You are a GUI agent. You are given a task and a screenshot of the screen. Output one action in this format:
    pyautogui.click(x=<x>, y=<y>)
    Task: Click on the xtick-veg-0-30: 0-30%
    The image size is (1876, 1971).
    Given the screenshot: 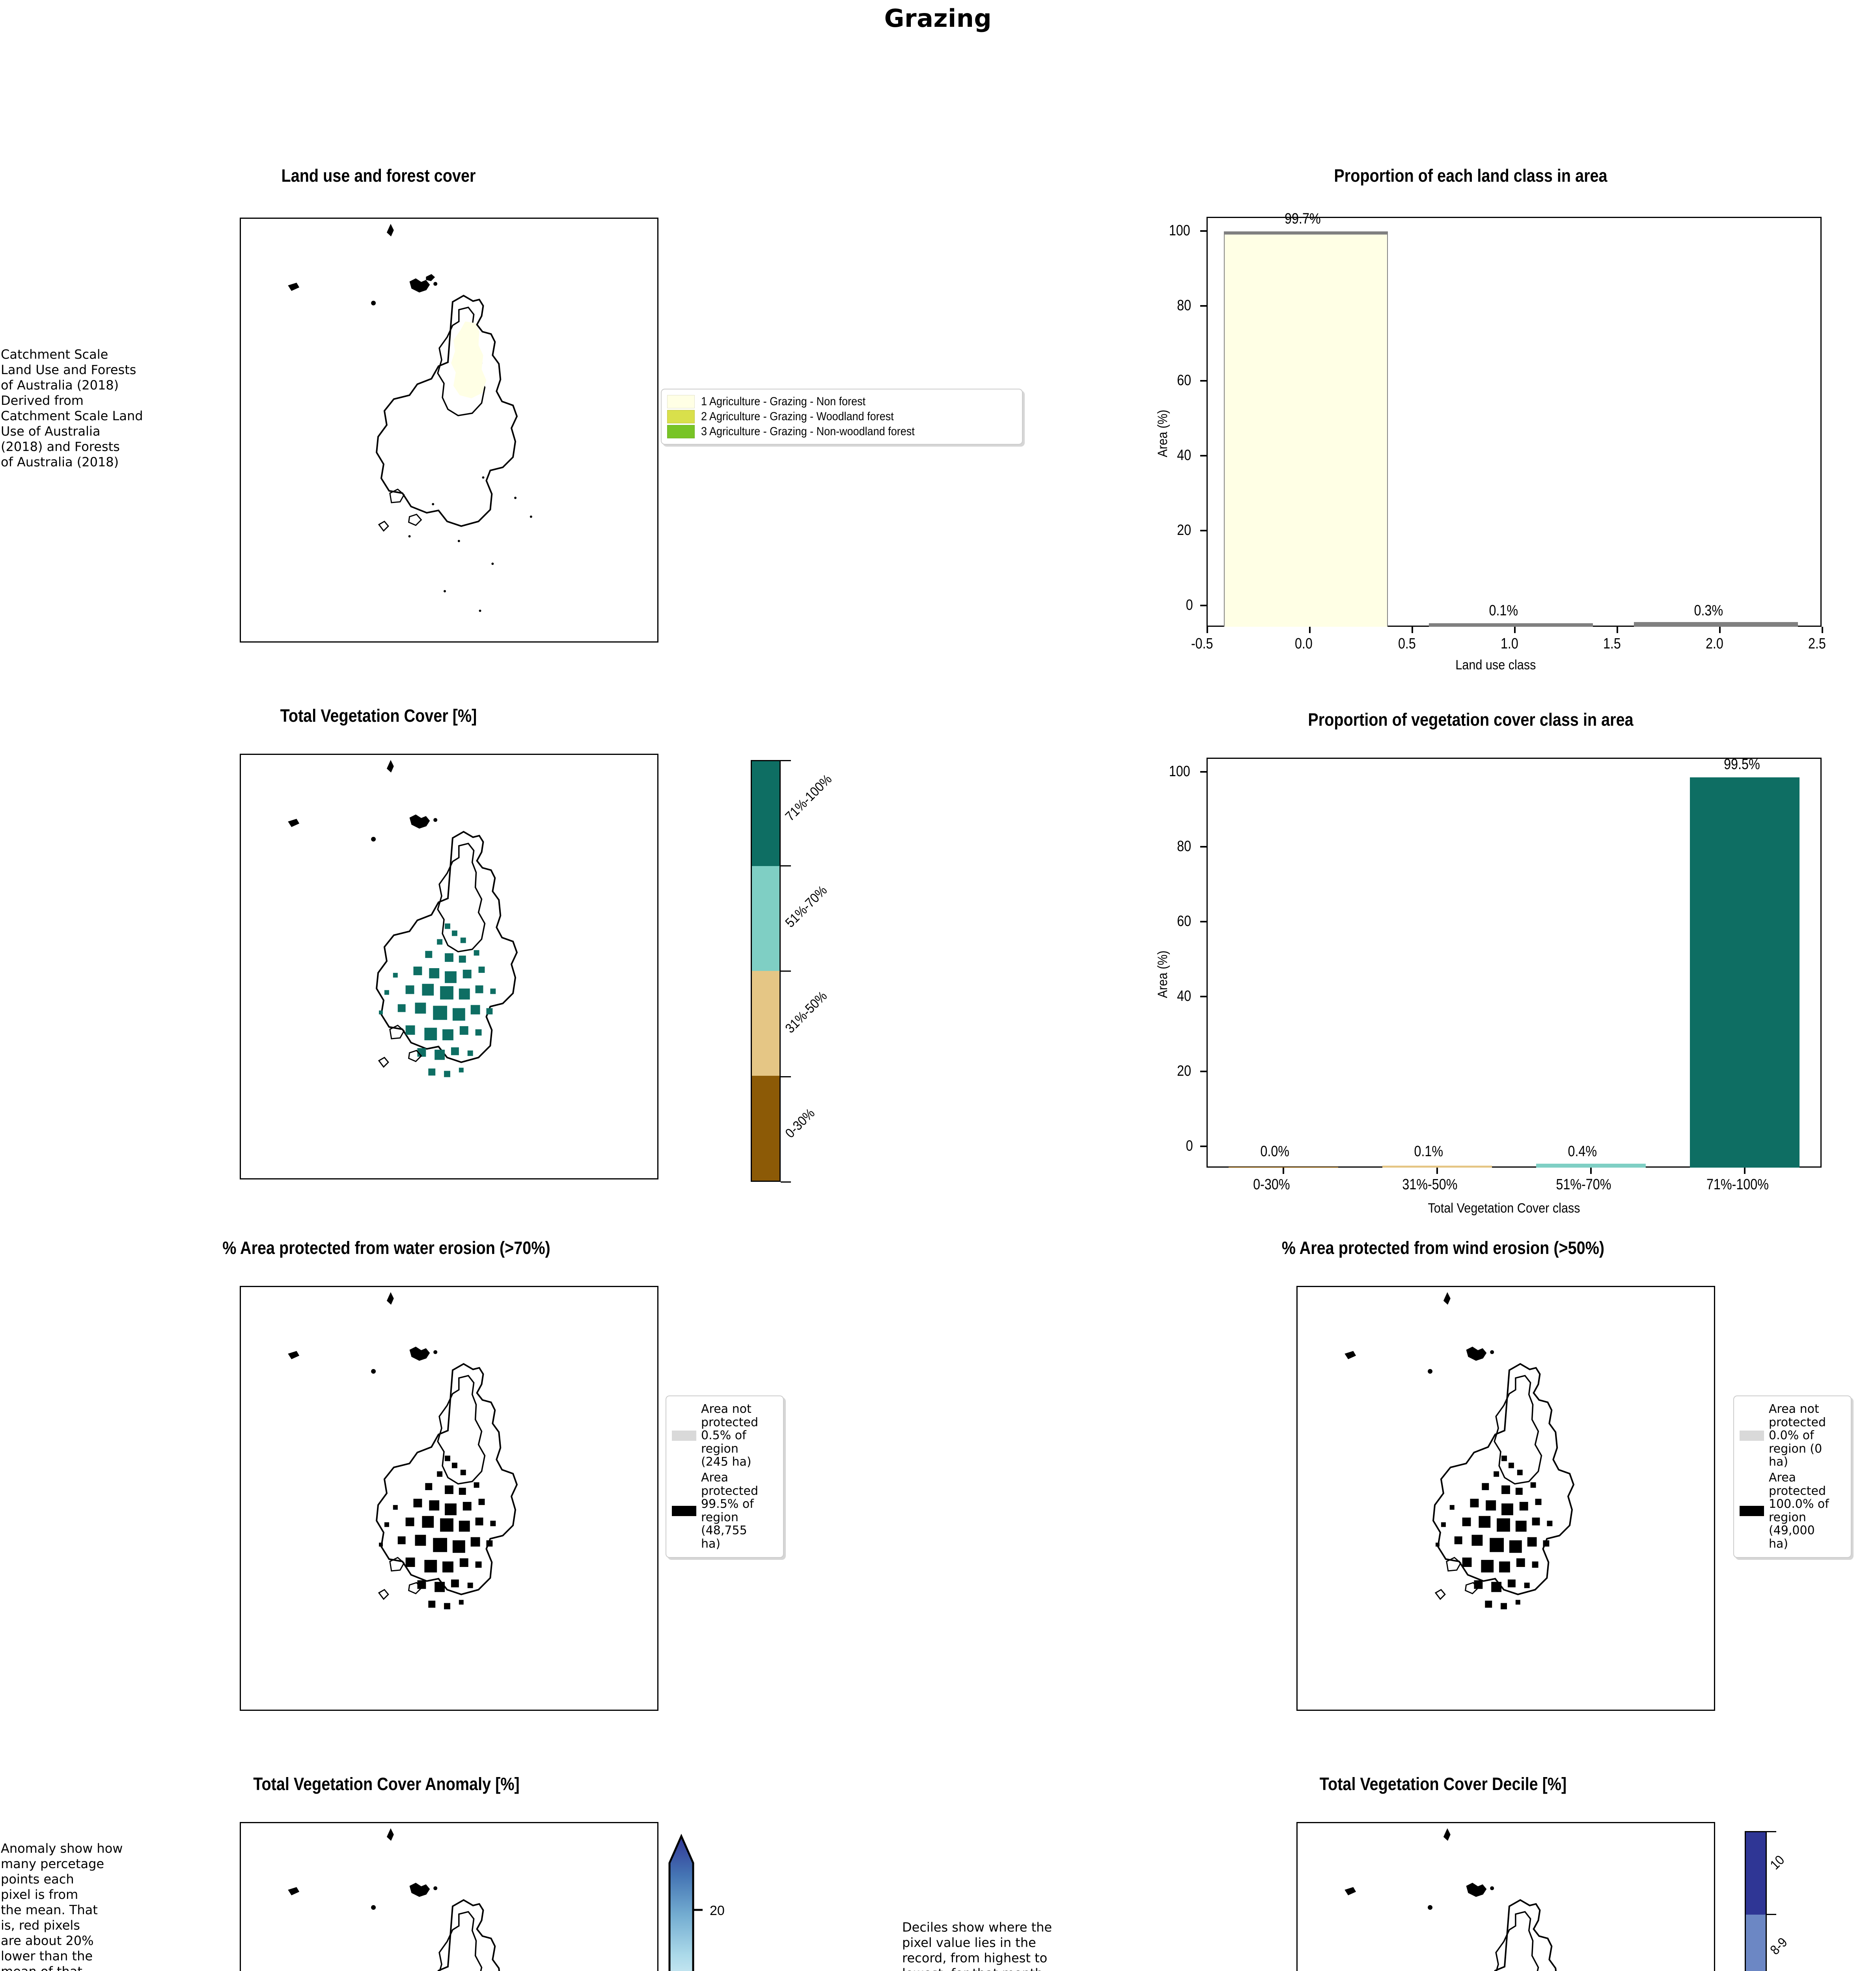 What is the action you would take?
    pyautogui.click(x=1272, y=1184)
    